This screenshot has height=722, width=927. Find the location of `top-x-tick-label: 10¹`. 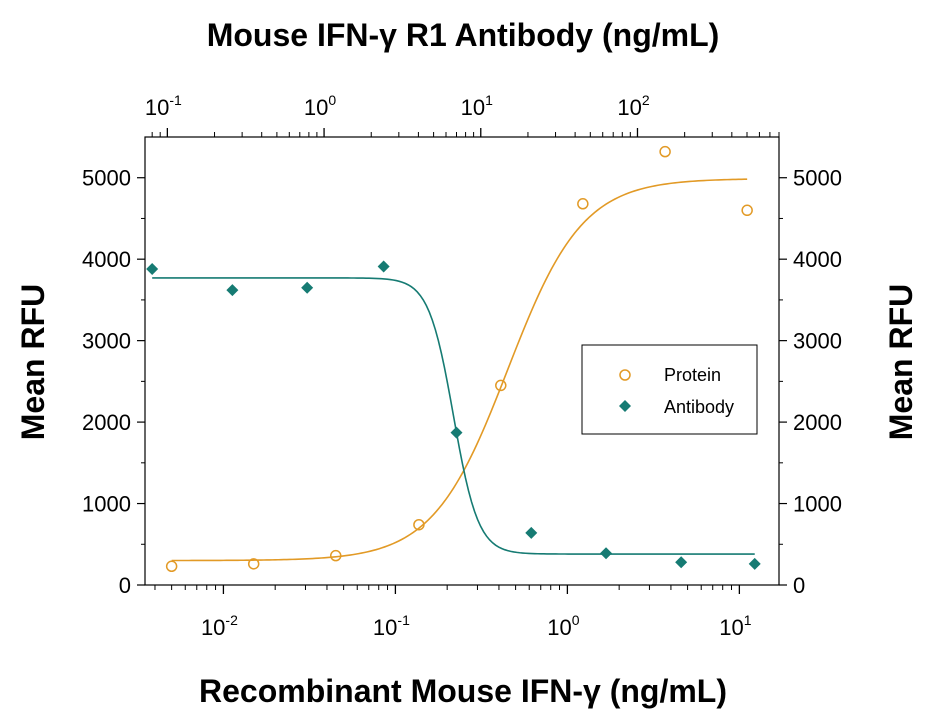

top-x-tick-label: 10¹ is located at coordinates (477, 106).